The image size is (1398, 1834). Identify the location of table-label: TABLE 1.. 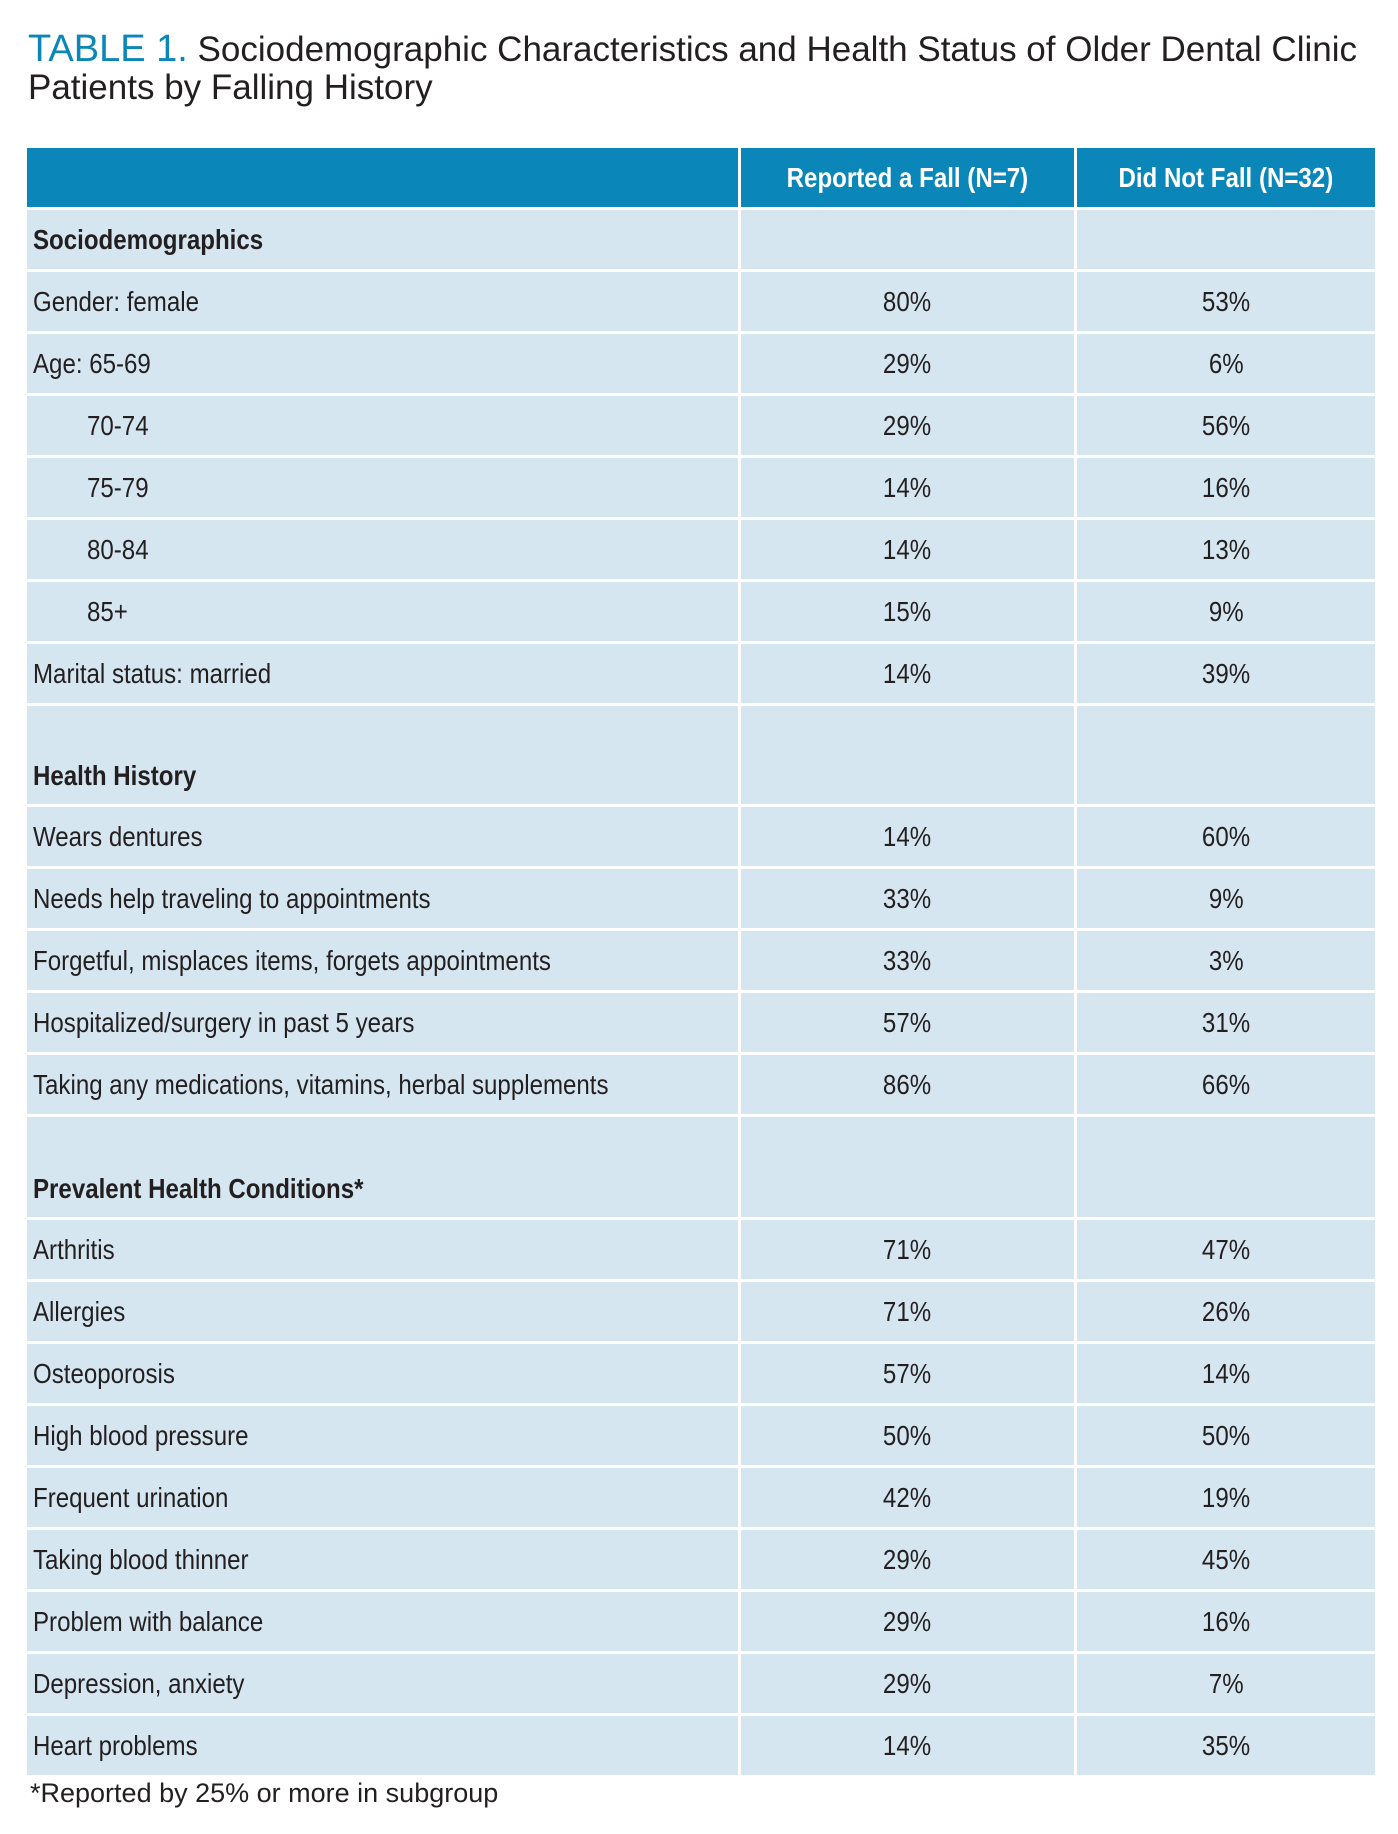
(108, 49).